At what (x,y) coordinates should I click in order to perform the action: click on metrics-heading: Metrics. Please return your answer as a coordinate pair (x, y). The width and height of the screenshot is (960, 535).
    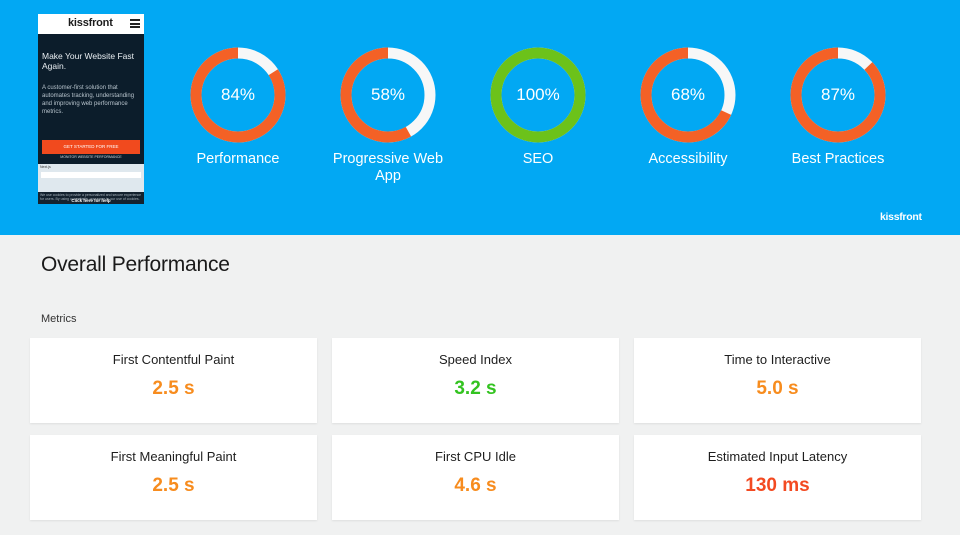
    Looking at the image, I should click on (59, 319).